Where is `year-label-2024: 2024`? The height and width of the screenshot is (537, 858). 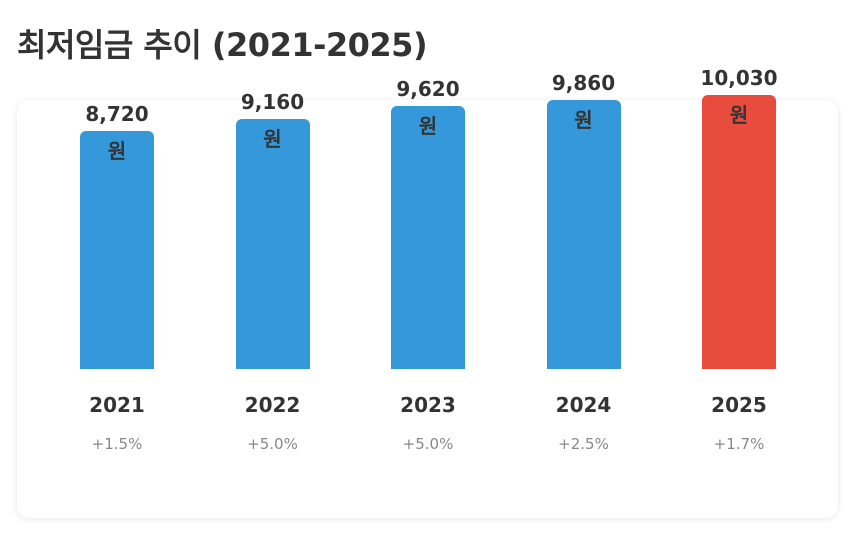
year-label-2024: 2024 is located at coordinates (583, 405).